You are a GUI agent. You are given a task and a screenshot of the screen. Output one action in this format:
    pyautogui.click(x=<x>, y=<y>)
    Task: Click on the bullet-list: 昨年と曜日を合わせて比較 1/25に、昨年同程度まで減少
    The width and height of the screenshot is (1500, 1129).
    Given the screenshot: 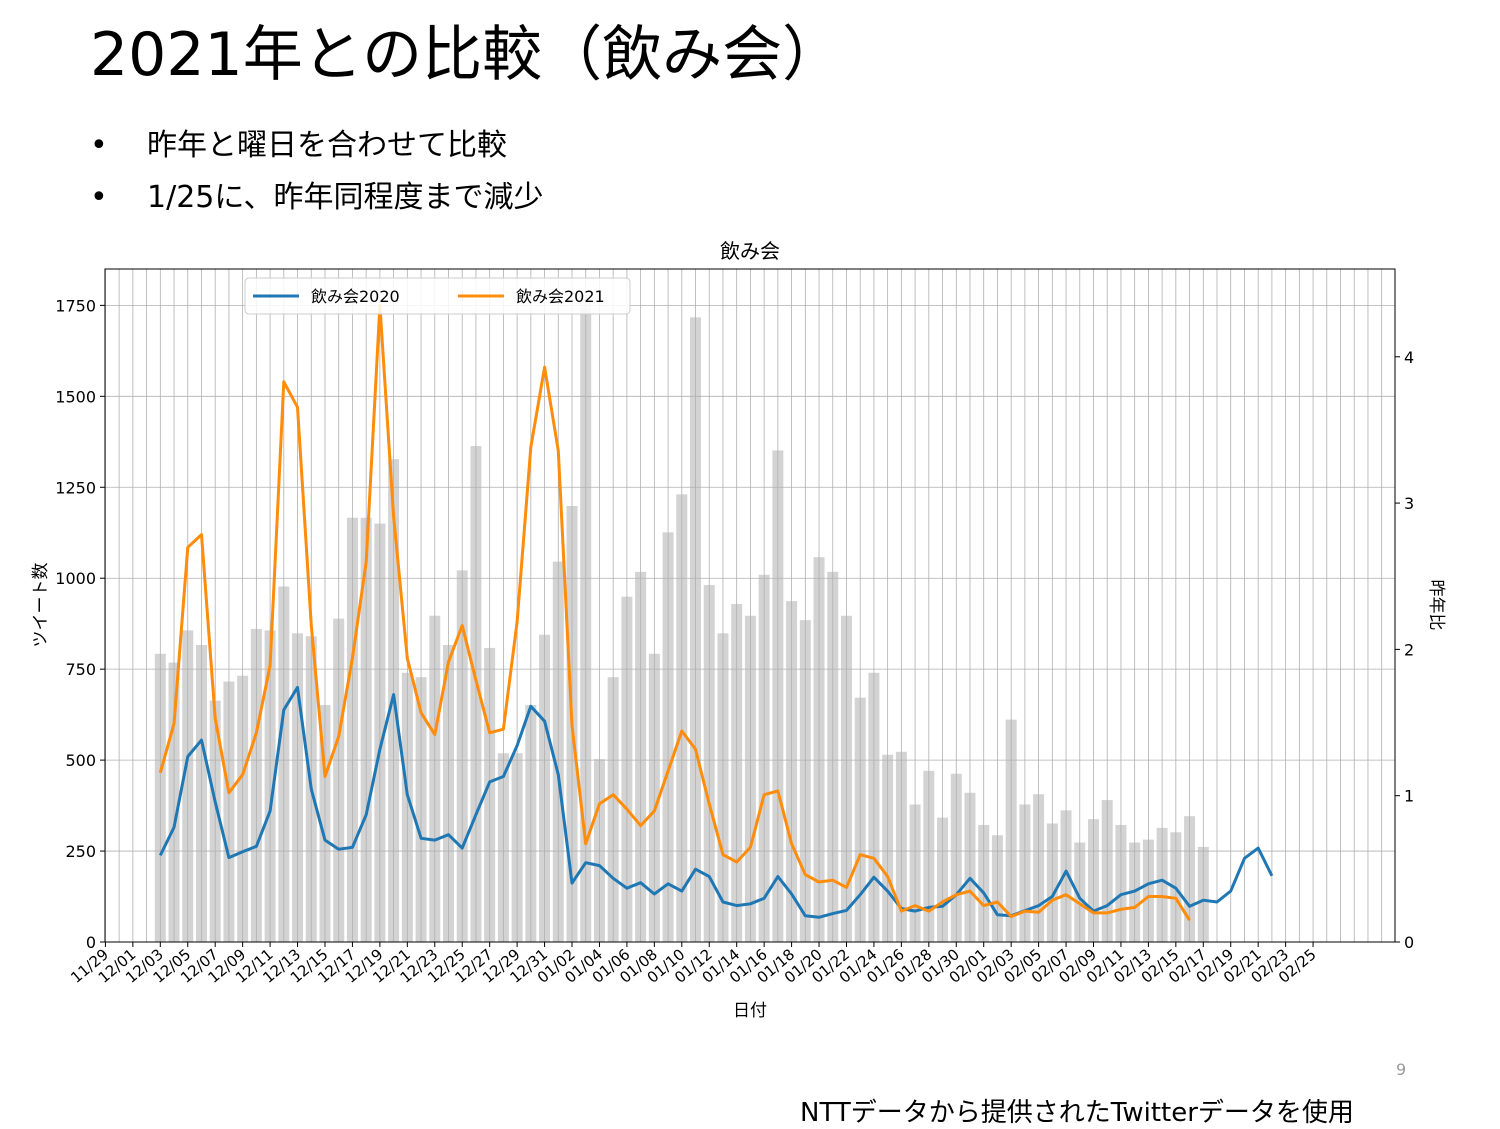 What is the action you would take?
    pyautogui.click(x=316, y=172)
    